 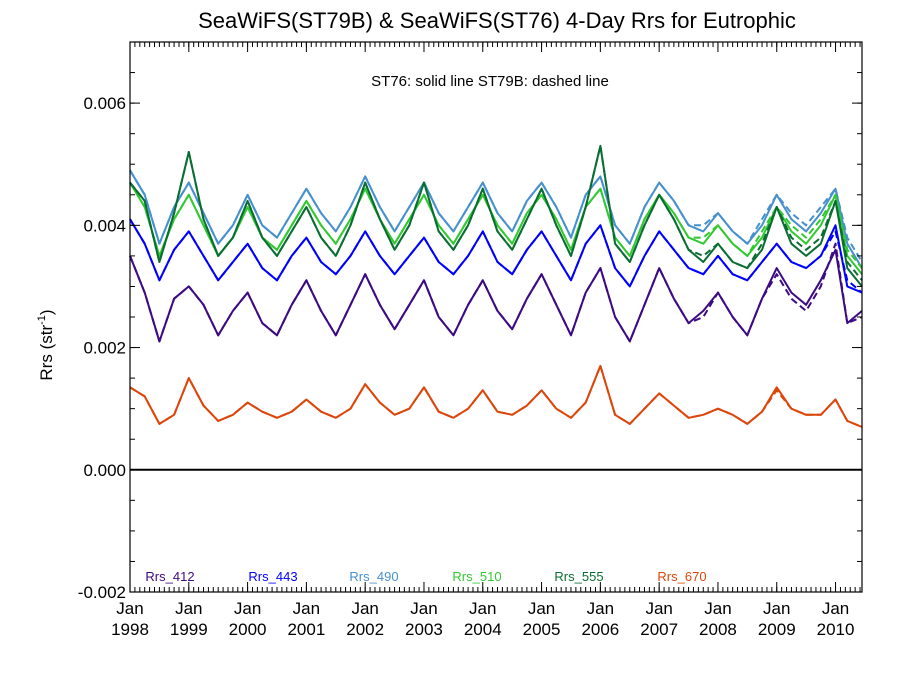 I want to click on x-tick-label-year: 2007, so click(x=659, y=629).